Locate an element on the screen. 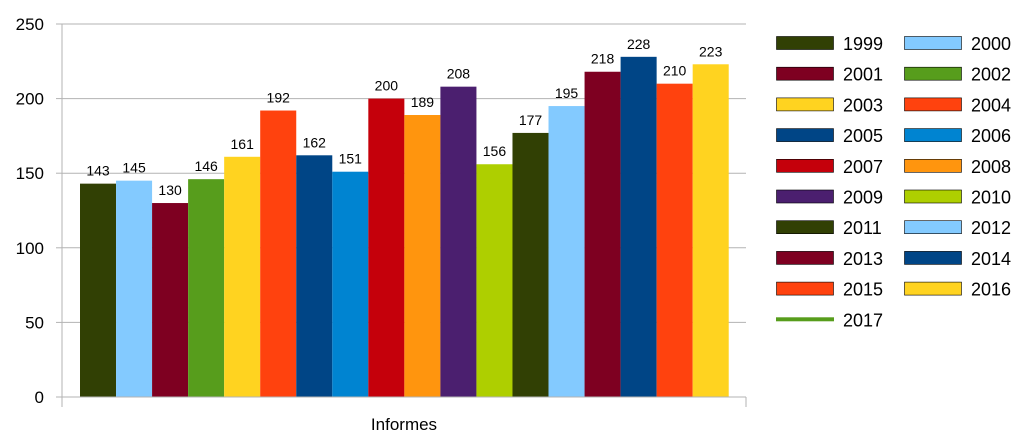 Image resolution: width=1018 pixels, height=435 pixels. legend-label-2002: 2002 is located at coordinates (991, 75).